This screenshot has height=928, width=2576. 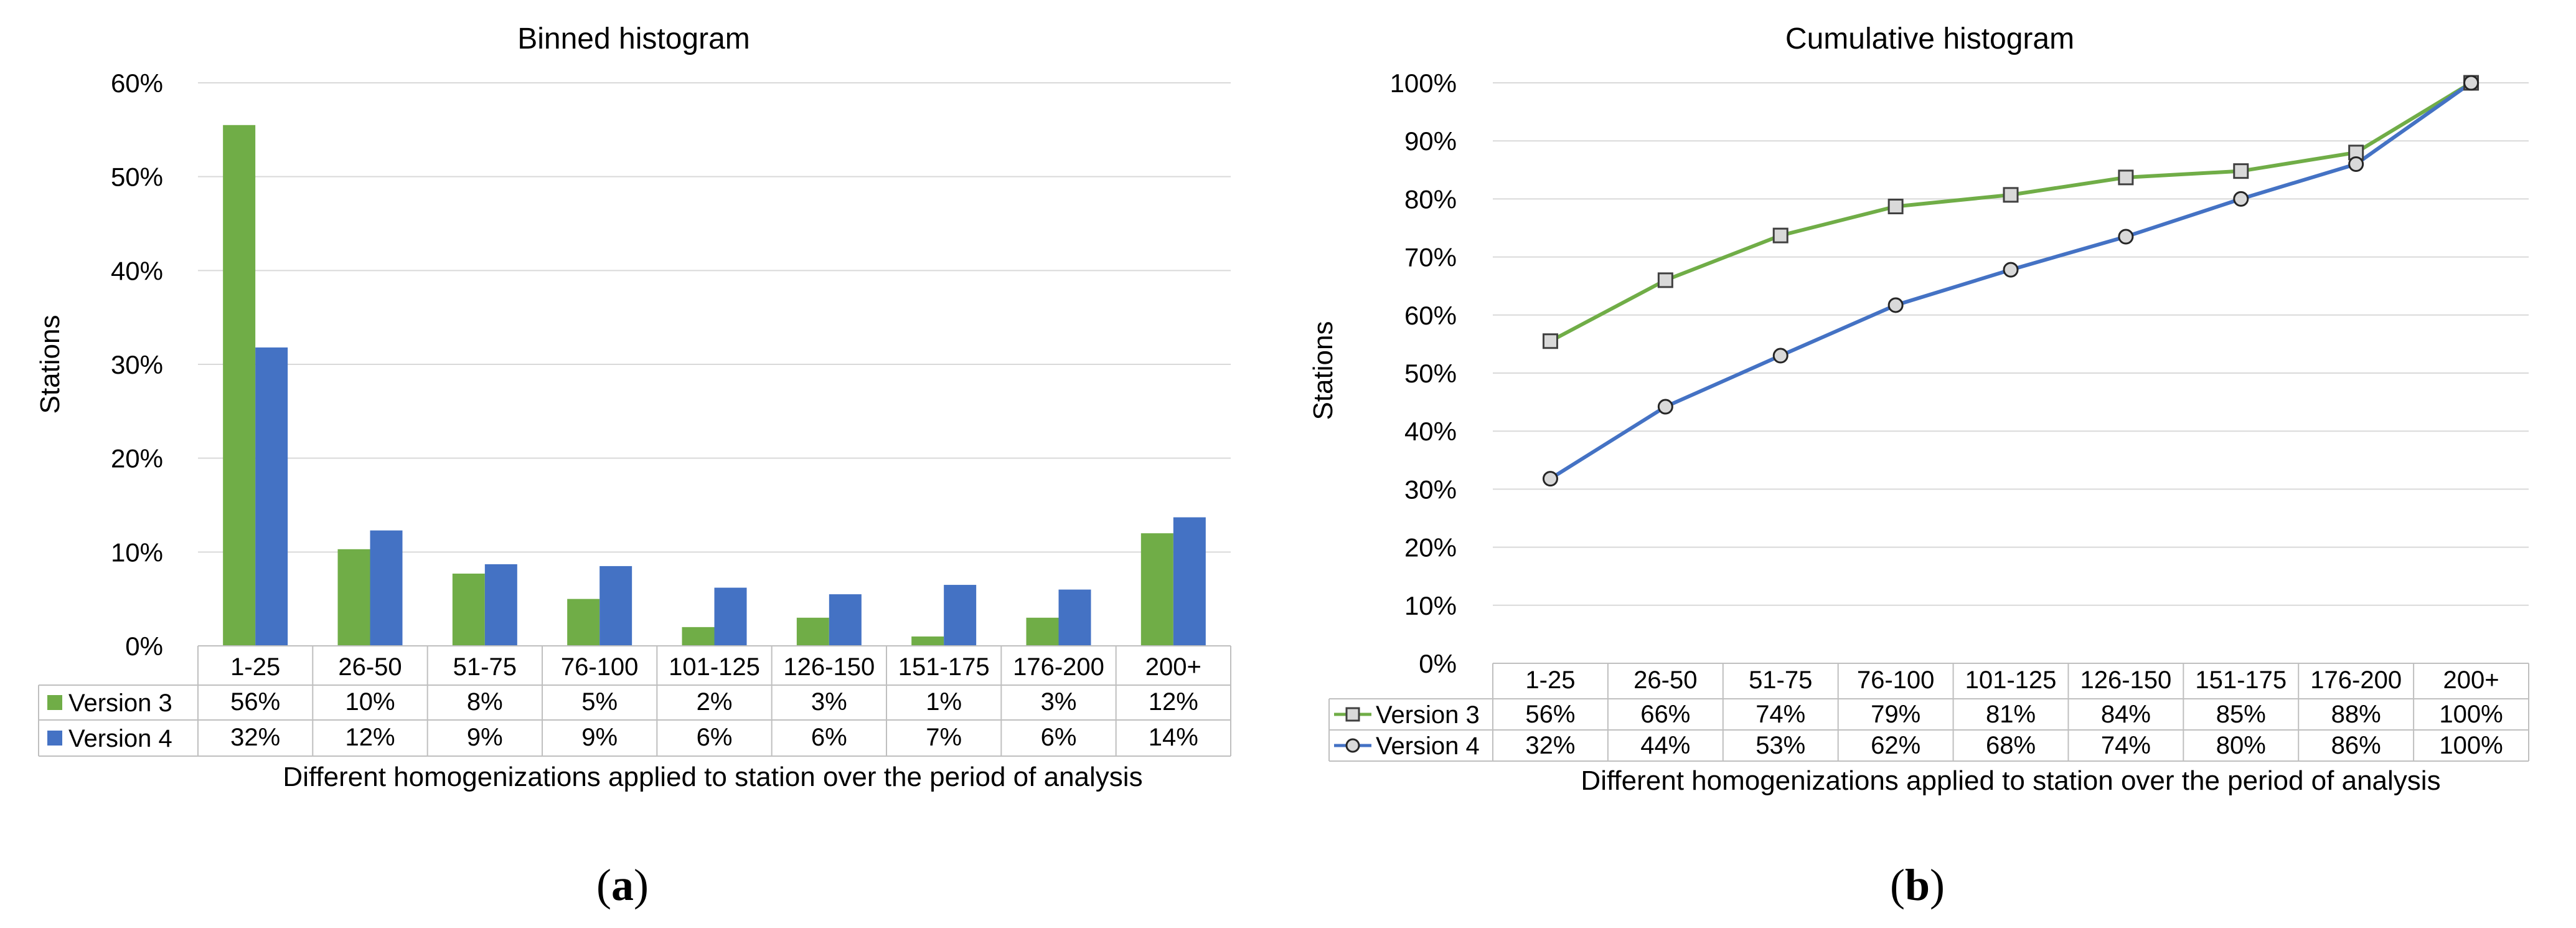 What do you see at coordinates (1428, 715) in the screenshot?
I see `chart-b-legend-label: Version 3` at bounding box center [1428, 715].